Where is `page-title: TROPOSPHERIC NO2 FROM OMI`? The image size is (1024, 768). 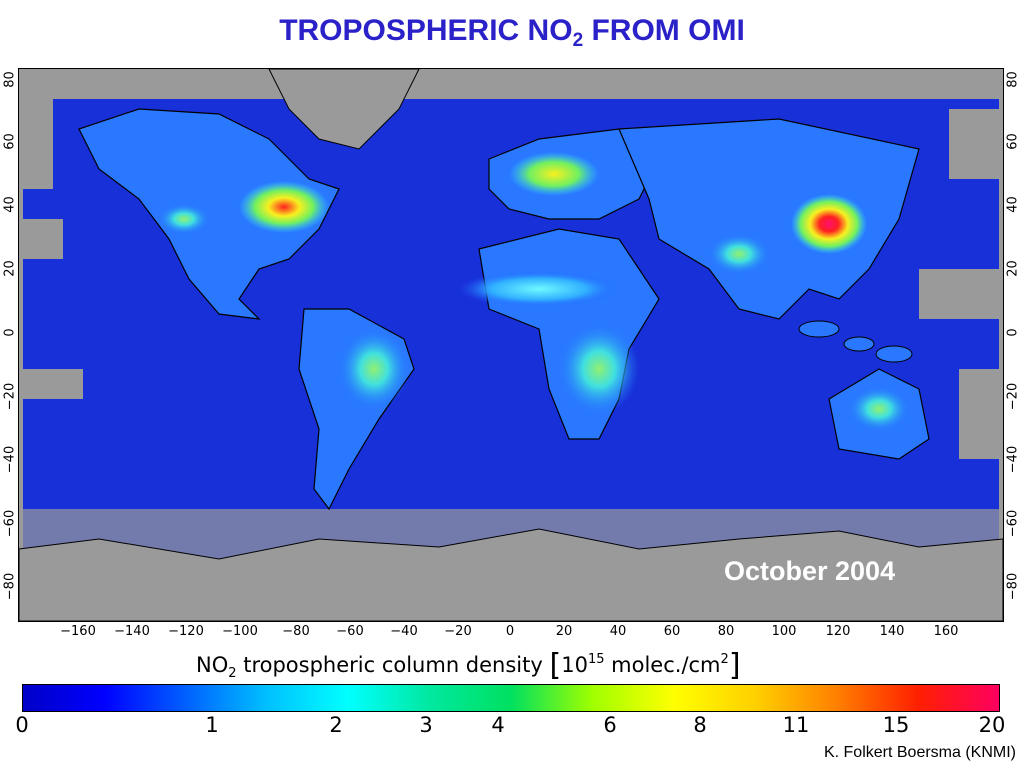 page-title: TROPOSPHERIC NO2 FROM OMI is located at coordinates (512, 33).